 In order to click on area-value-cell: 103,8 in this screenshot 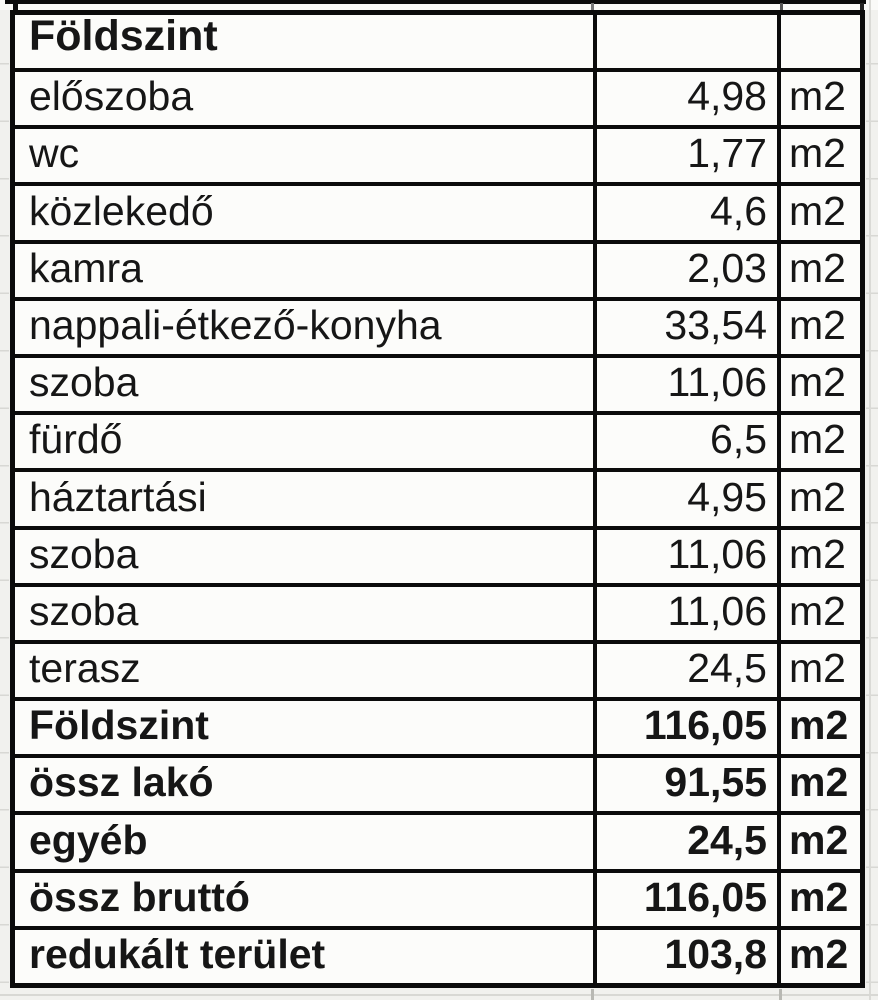, I will do `click(685, 956)`.